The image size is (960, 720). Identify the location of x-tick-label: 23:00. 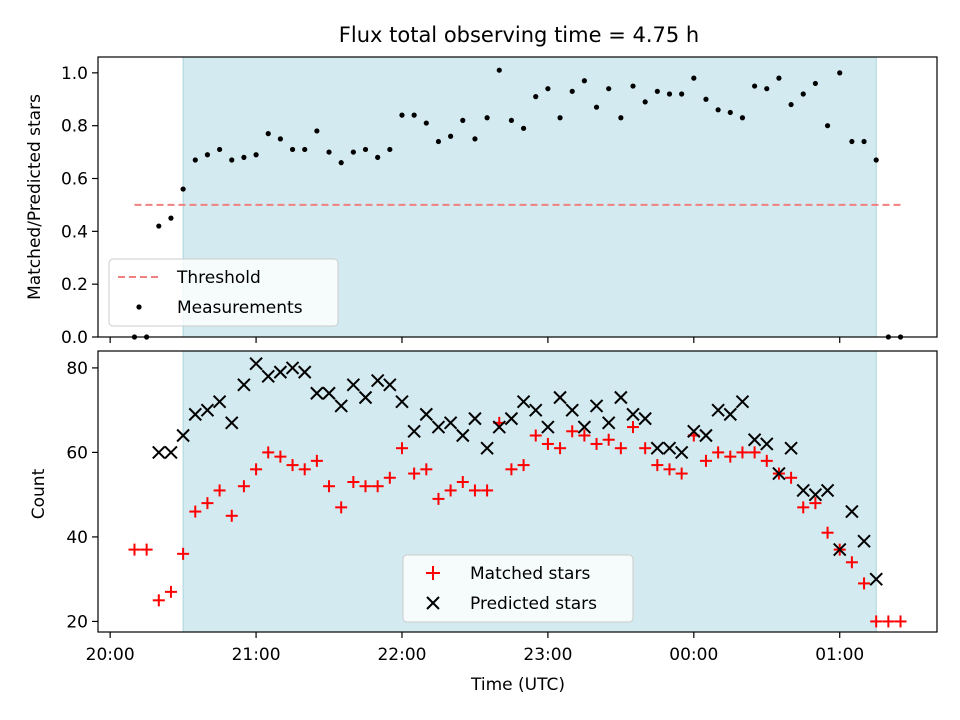
(547, 655).